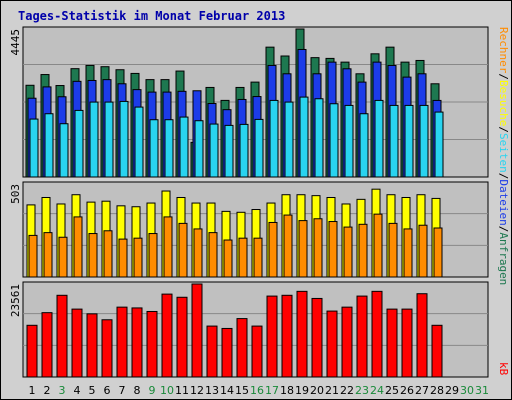 The width and height of the screenshot is (512, 400). I want to click on x-tick-label-day-8: 8, so click(137, 390).